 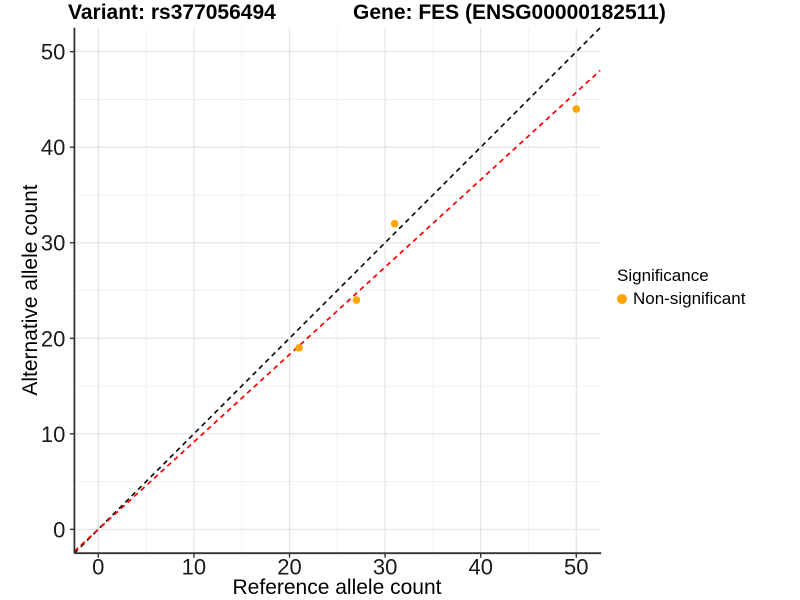 I want to click on x-tick-label: 50, so click(x=576, y=567).